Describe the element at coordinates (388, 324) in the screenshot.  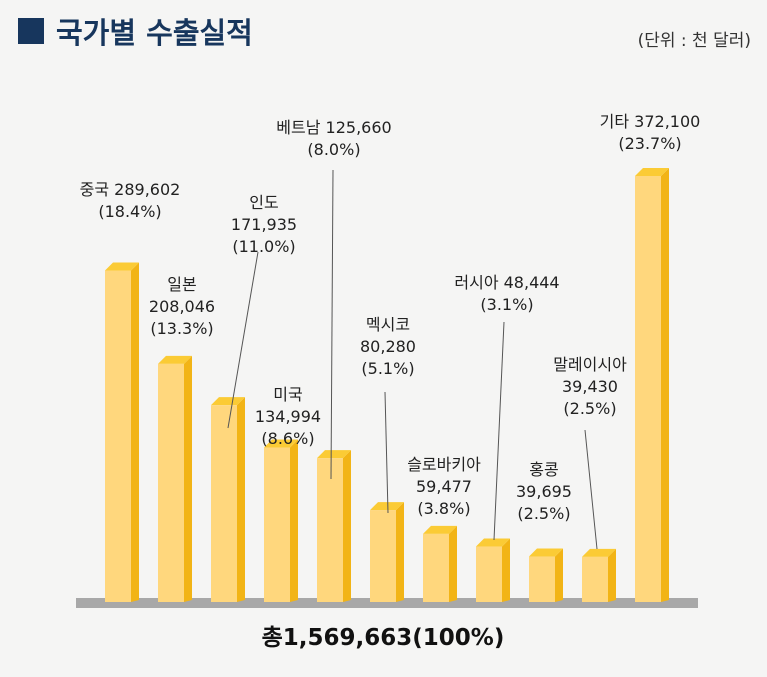
I see `category-label-5: 멕시코` at that location.